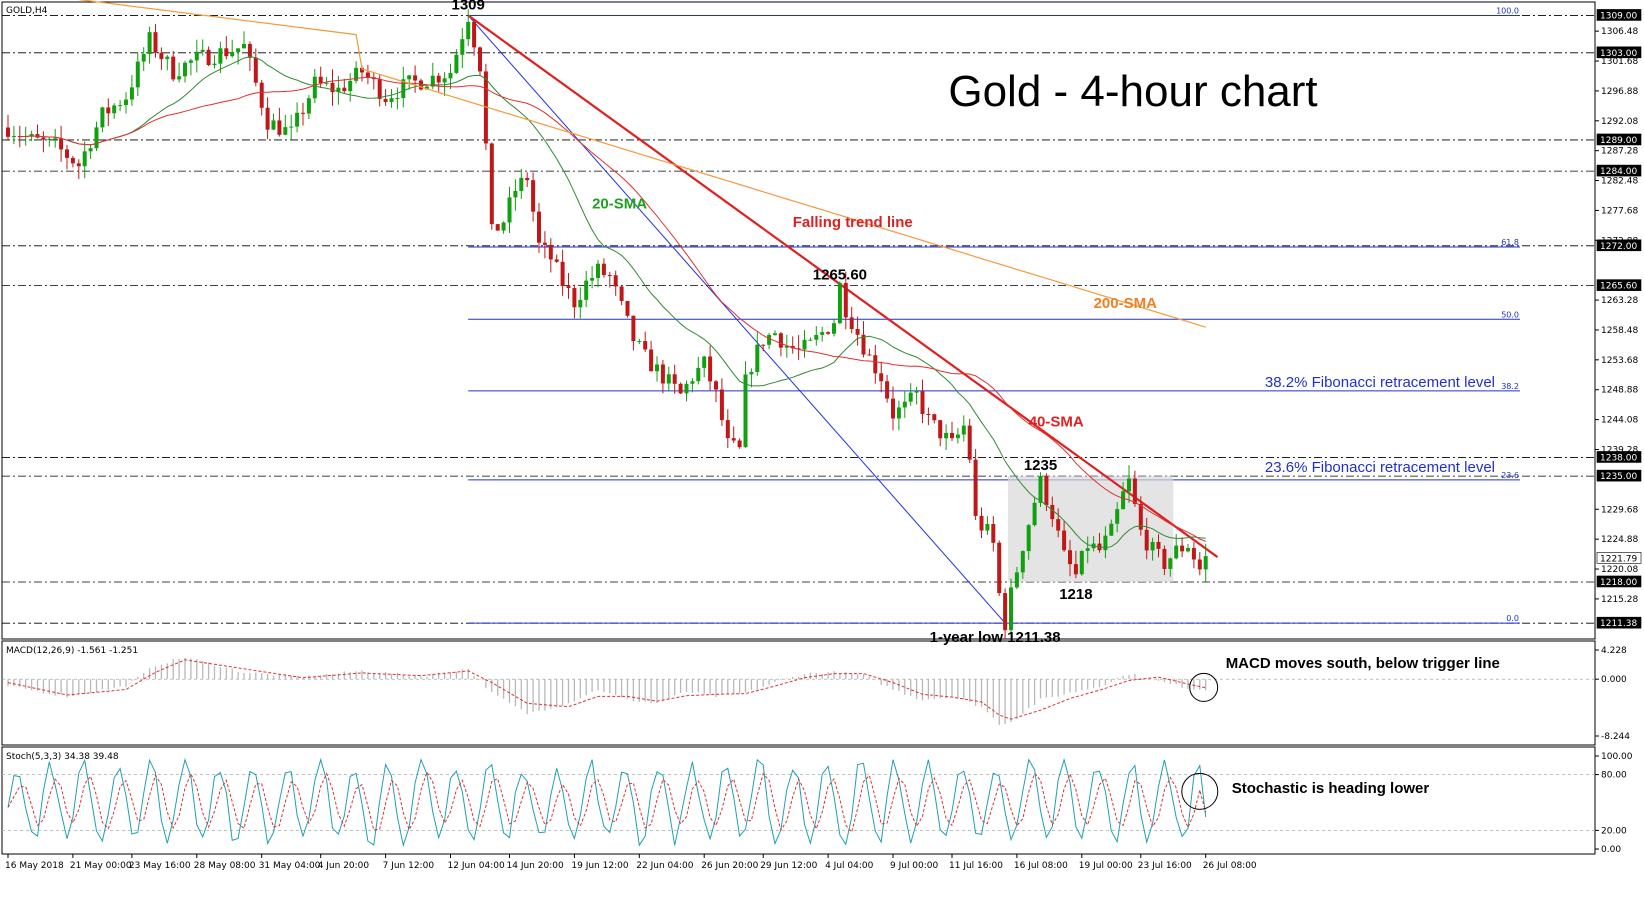  I want to click on chart-title: Gold - 4-hour chart, so click(1132, 91).